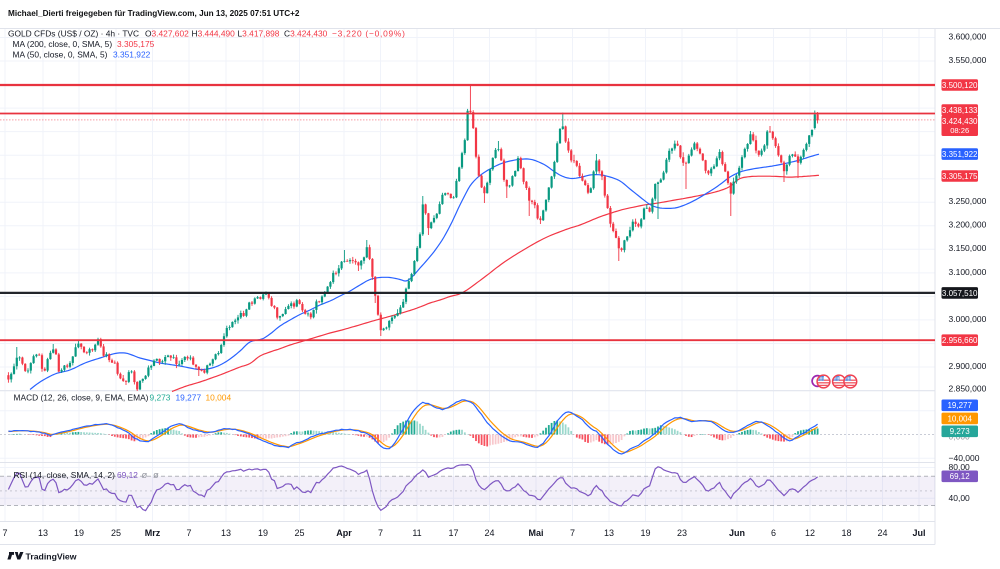  I want to click on svg-text: 3.550,000, so click(968, 60).